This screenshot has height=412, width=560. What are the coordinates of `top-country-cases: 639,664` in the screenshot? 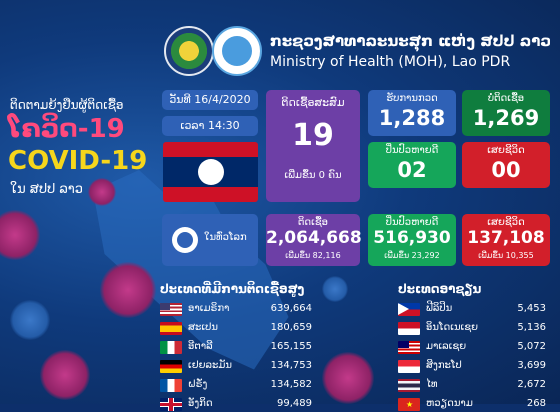 It's located at (291, 308).